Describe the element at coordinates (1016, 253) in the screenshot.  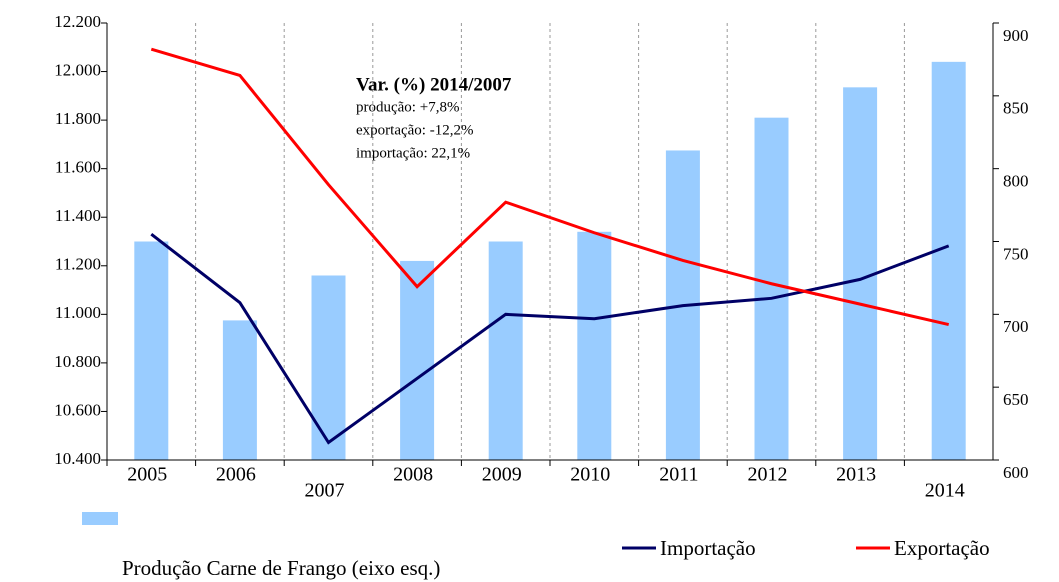
I see `y2-tick-label: 750` at that location.